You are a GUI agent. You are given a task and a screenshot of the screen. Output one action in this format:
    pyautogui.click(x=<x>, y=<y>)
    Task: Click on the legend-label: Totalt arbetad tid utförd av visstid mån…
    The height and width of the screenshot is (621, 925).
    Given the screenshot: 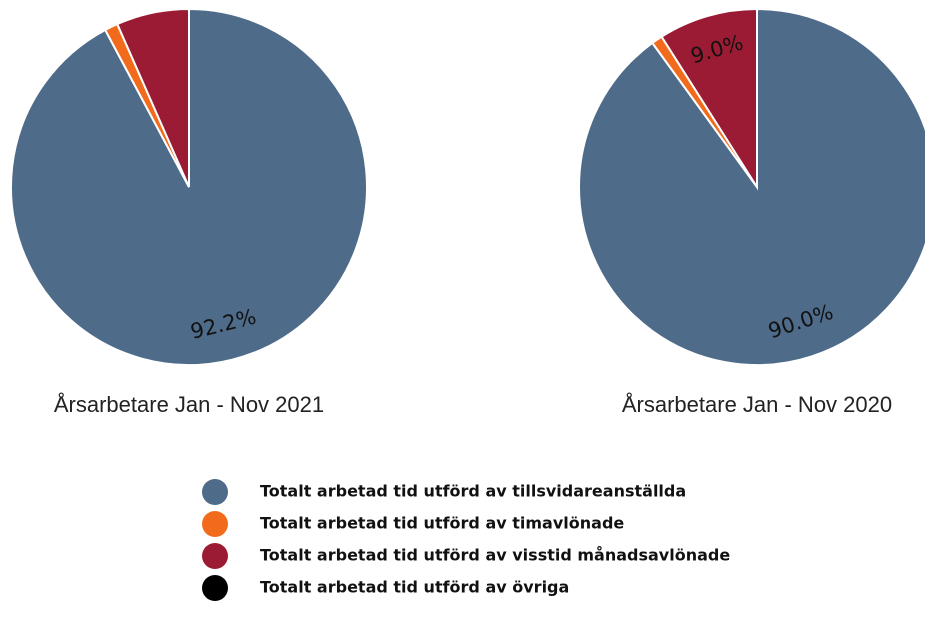 What is the action you would take?
    pyautogui.click(x=495, y=555)
    